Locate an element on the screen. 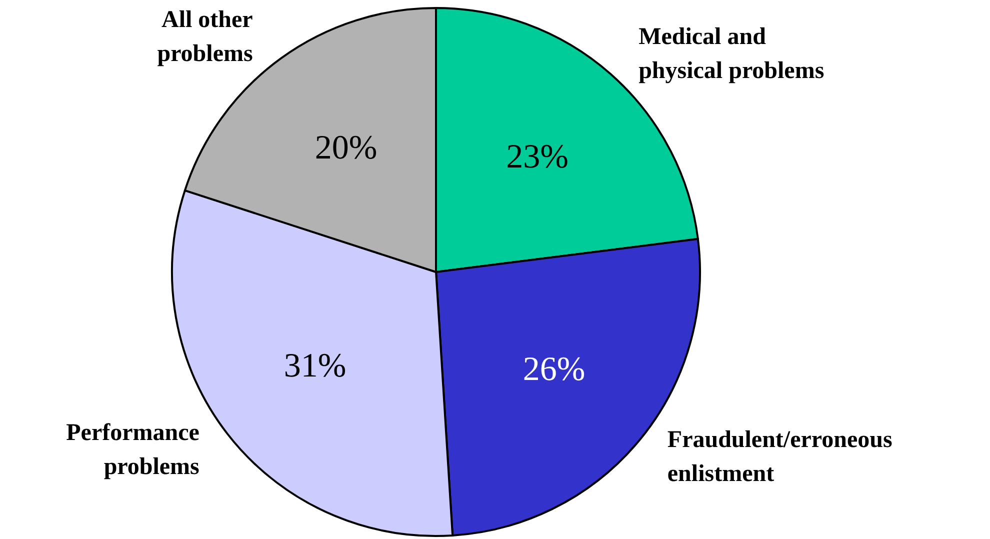  data-label: 20% is located at coordinates (346, 148).